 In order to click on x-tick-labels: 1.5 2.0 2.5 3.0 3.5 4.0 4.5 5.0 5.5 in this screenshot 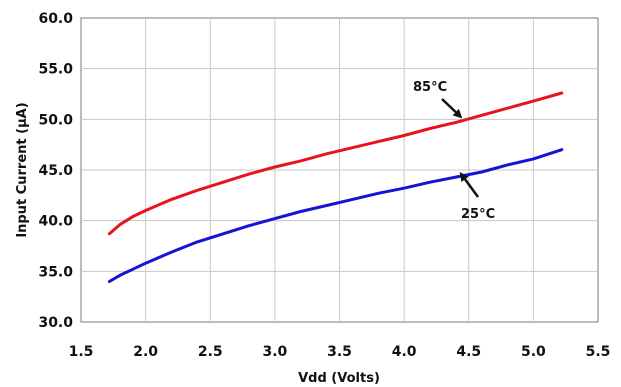, I will do `click(340, 352)`.